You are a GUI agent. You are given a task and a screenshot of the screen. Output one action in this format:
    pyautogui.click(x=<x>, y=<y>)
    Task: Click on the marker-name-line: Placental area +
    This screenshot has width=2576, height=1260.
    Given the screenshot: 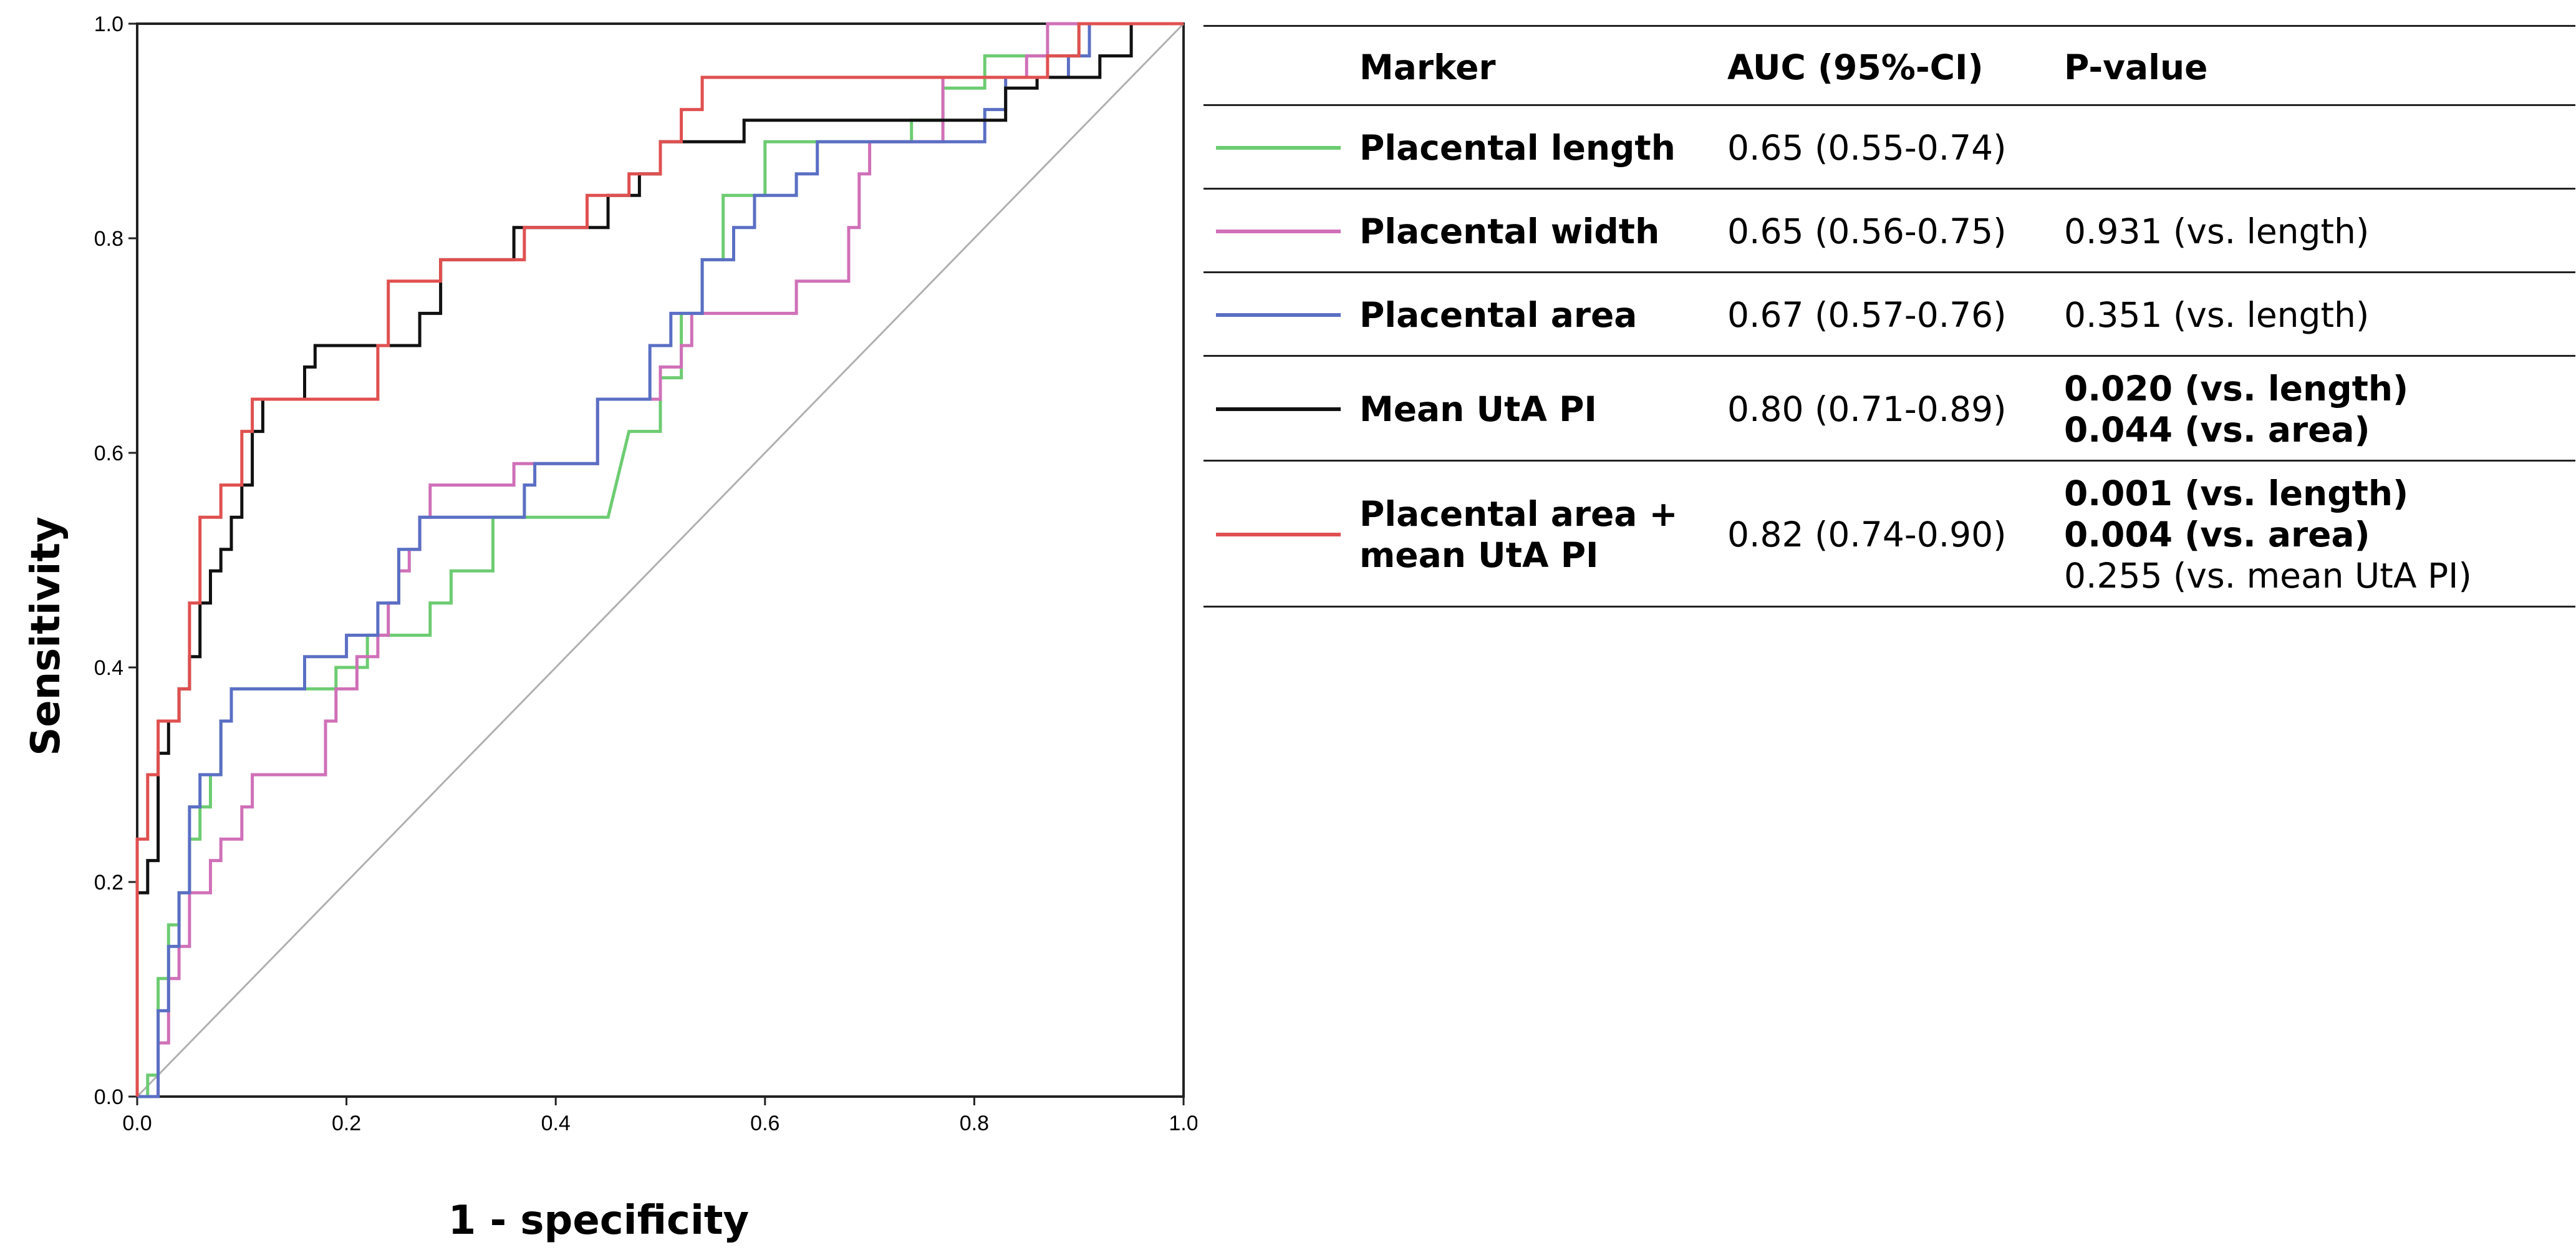 What is the action you would take?
    pyautogui.click(x=1518, y=514)
    